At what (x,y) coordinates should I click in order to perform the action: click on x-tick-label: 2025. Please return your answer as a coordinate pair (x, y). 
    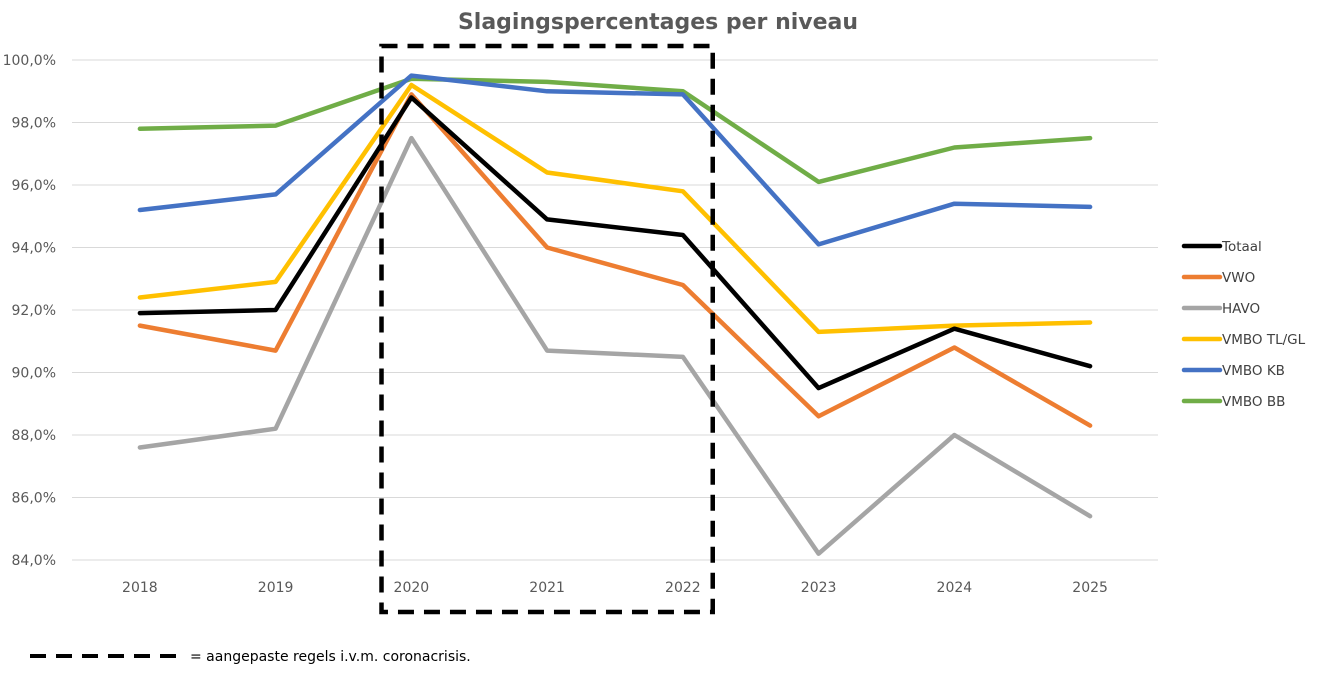
    Looking at the image, I should click on (1090, 588).